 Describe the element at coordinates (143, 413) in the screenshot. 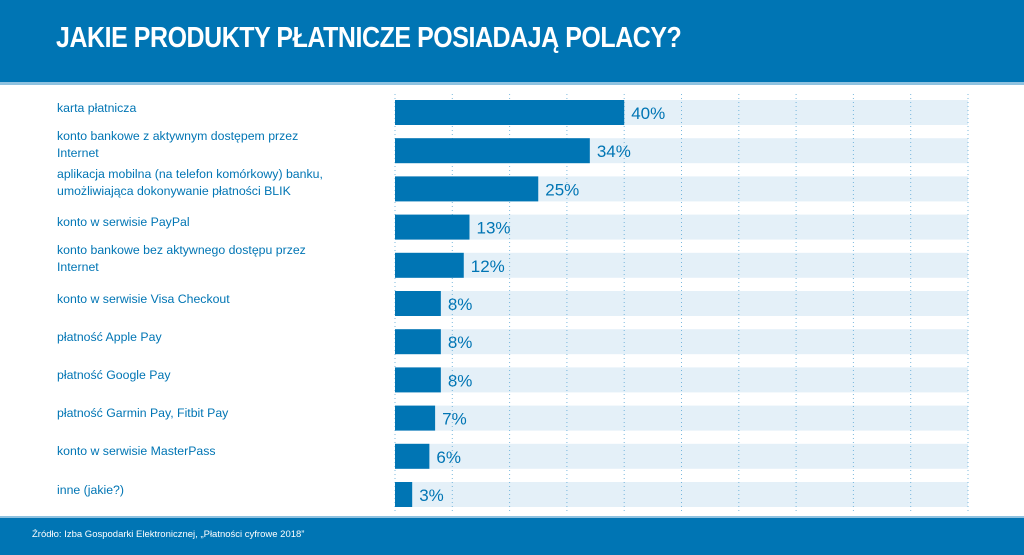

I see `category-label-line: płatność Garmin Pay, Fitbit Pay` at that location.